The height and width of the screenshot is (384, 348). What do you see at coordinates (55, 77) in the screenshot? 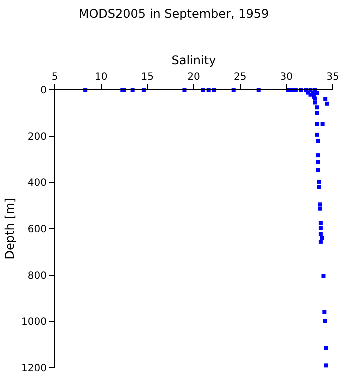
I see `x-tick-label: 5` at bounding box center [55, 77].